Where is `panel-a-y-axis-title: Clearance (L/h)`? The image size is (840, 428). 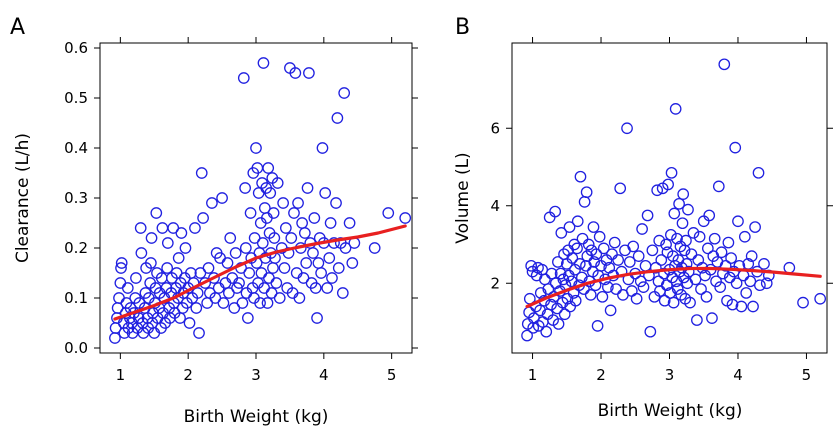 panel-a-y-axis-title: Clearance (L/h) is located at coordinates (23, 198).